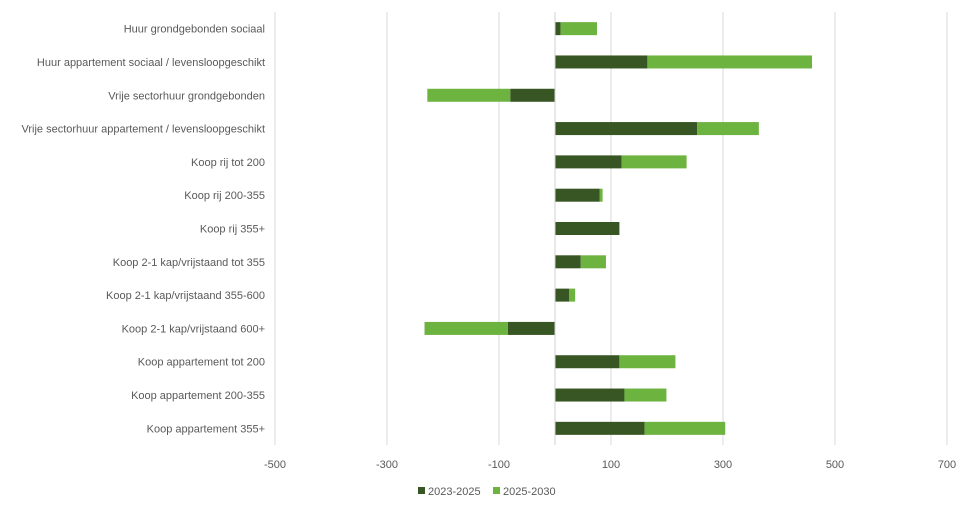  What do you see at coordinates (194, 30) in the screenshot?
I see `category-label: Huur grondgebonden sociaal` at bounding box center [194, 30].